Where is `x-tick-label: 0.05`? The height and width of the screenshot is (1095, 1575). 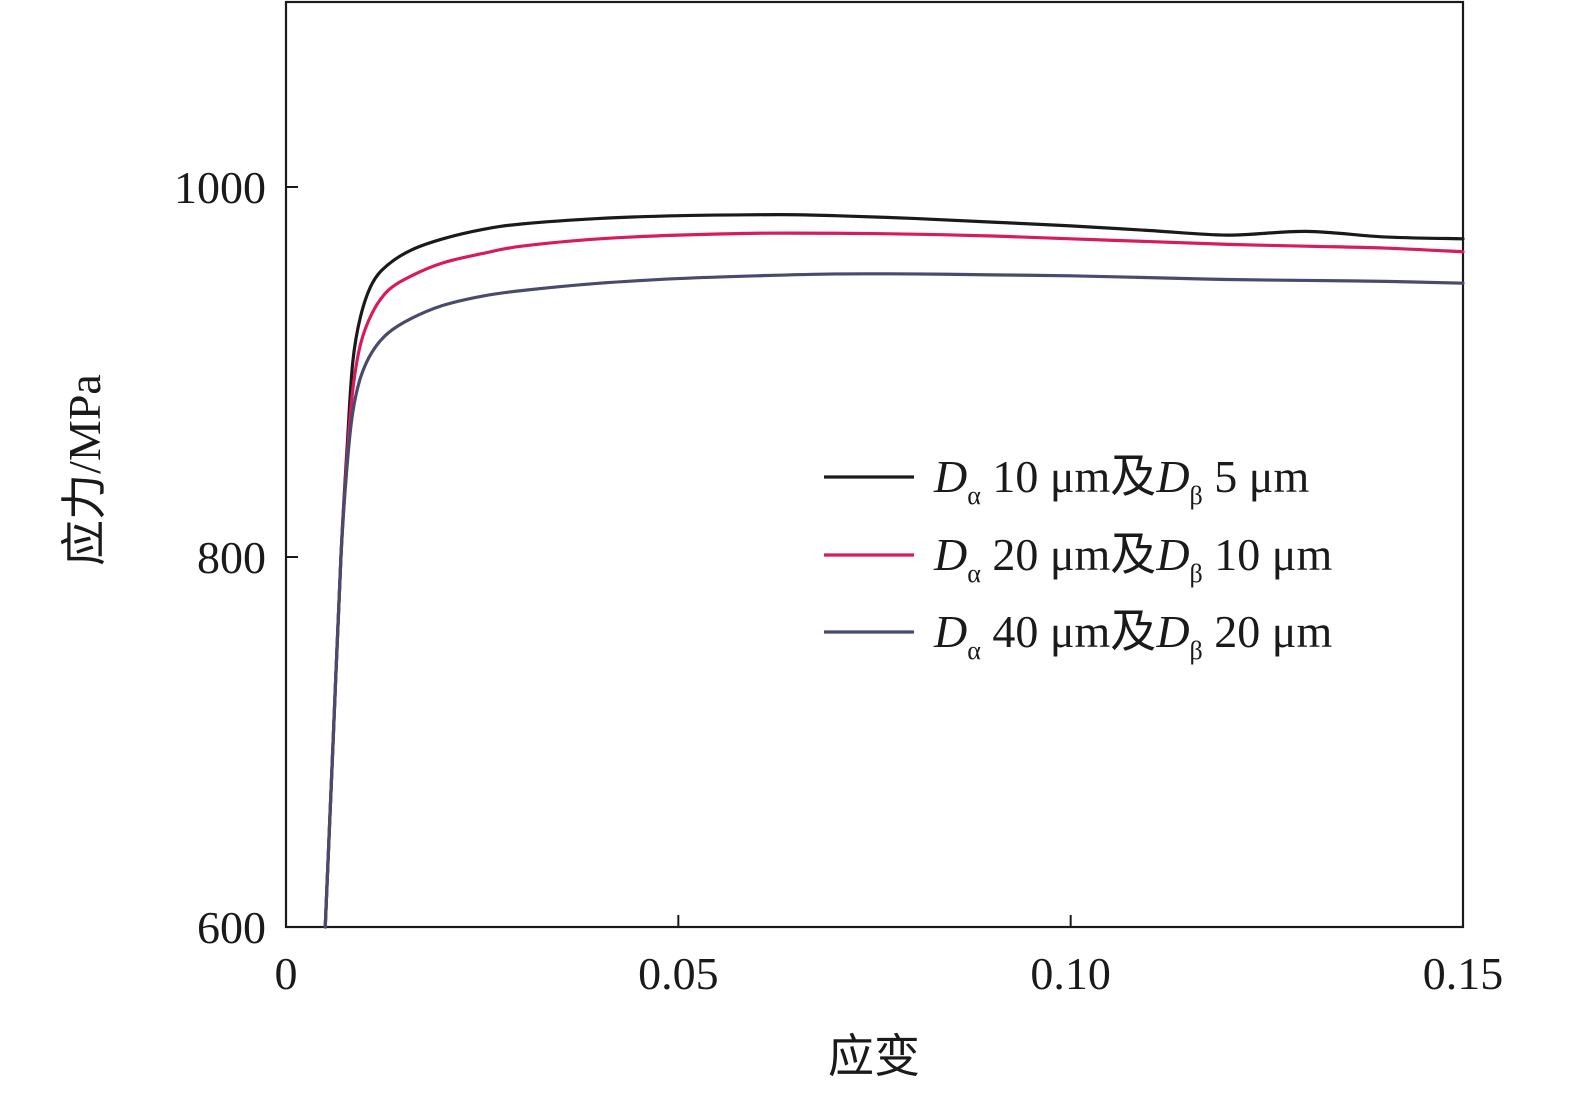 x-tick-label: 0.05 is located at coordinates (678, 973).